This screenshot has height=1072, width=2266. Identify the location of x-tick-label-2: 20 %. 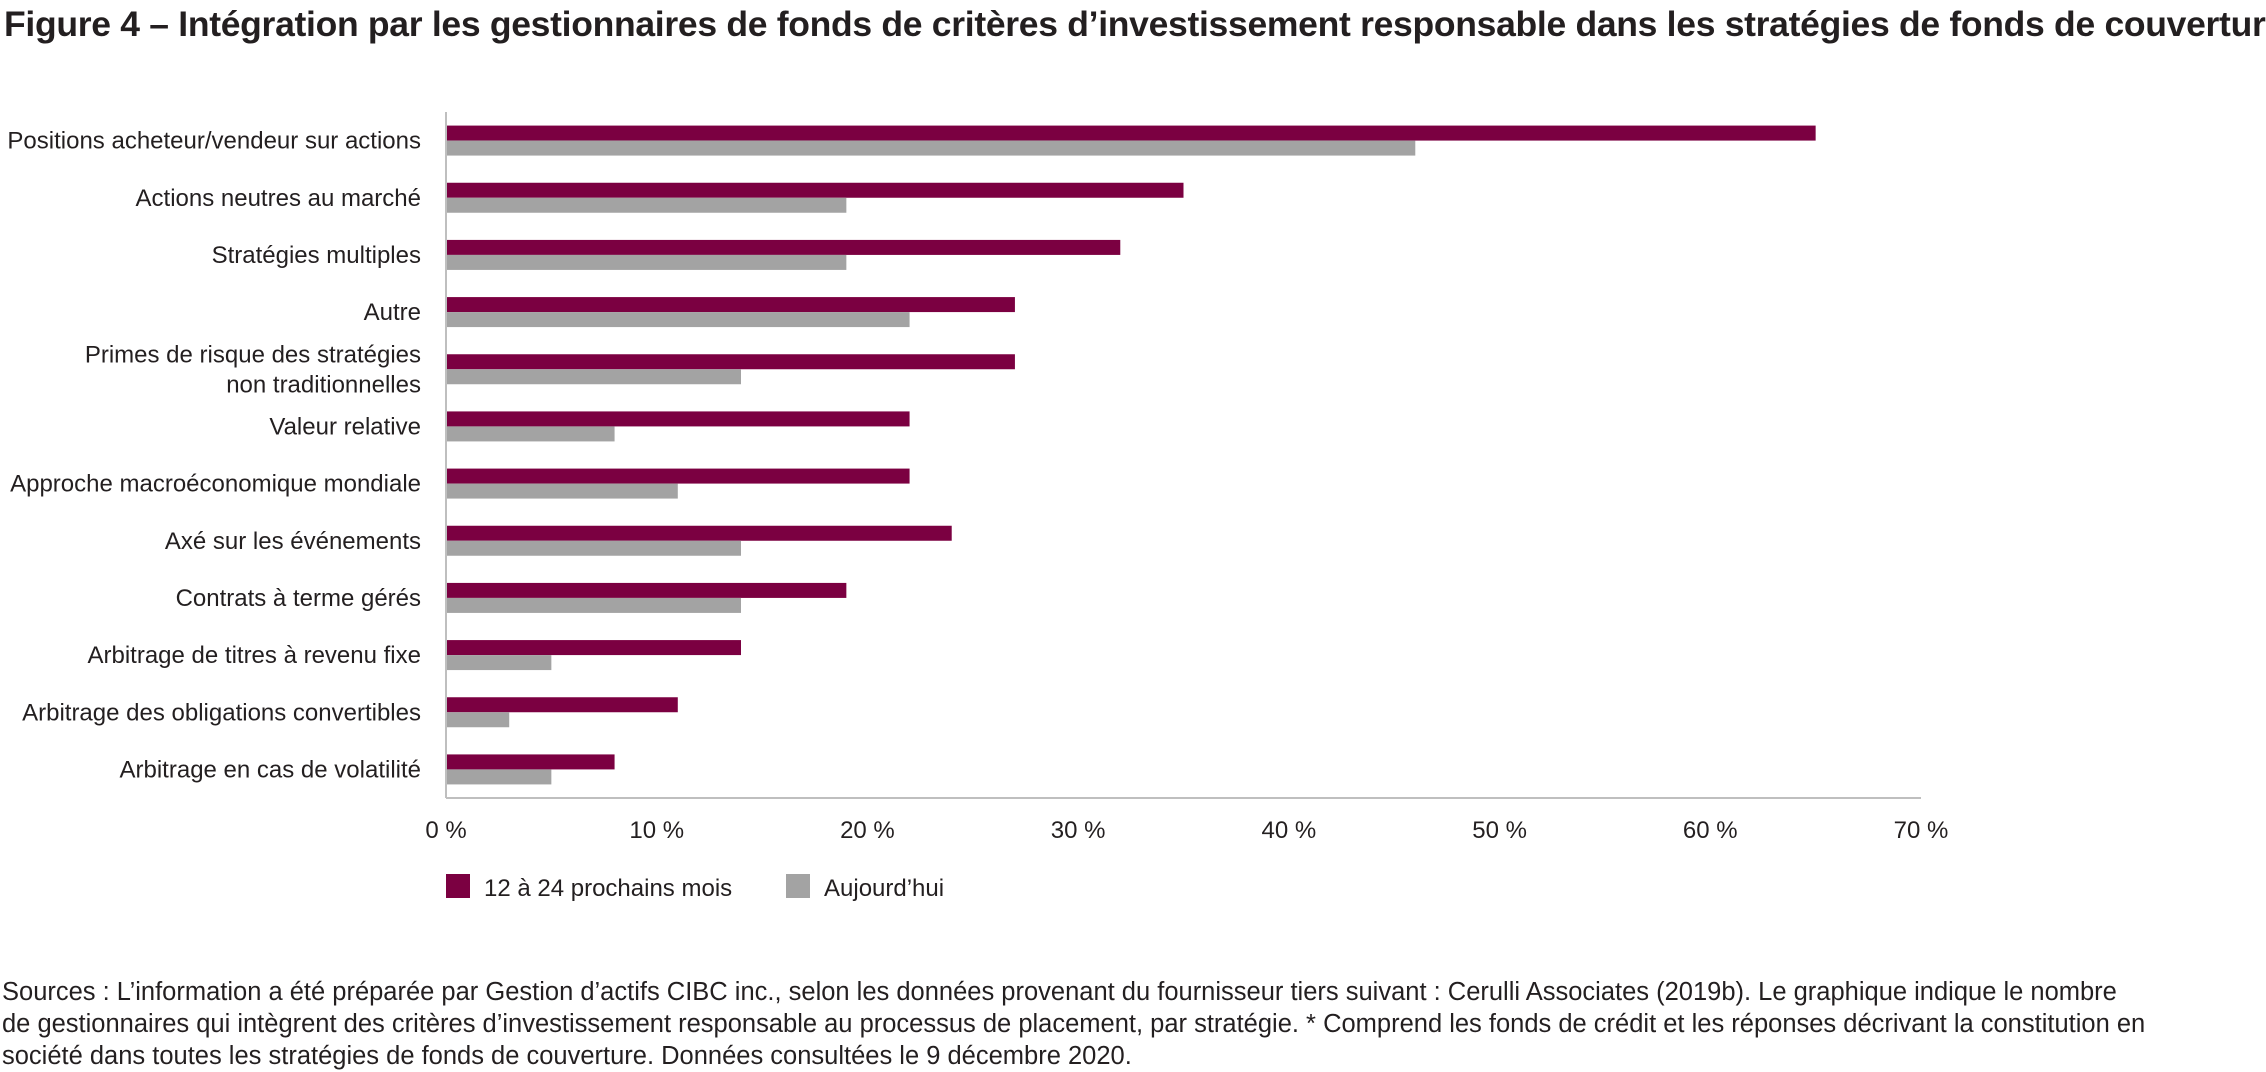
(867, 830).